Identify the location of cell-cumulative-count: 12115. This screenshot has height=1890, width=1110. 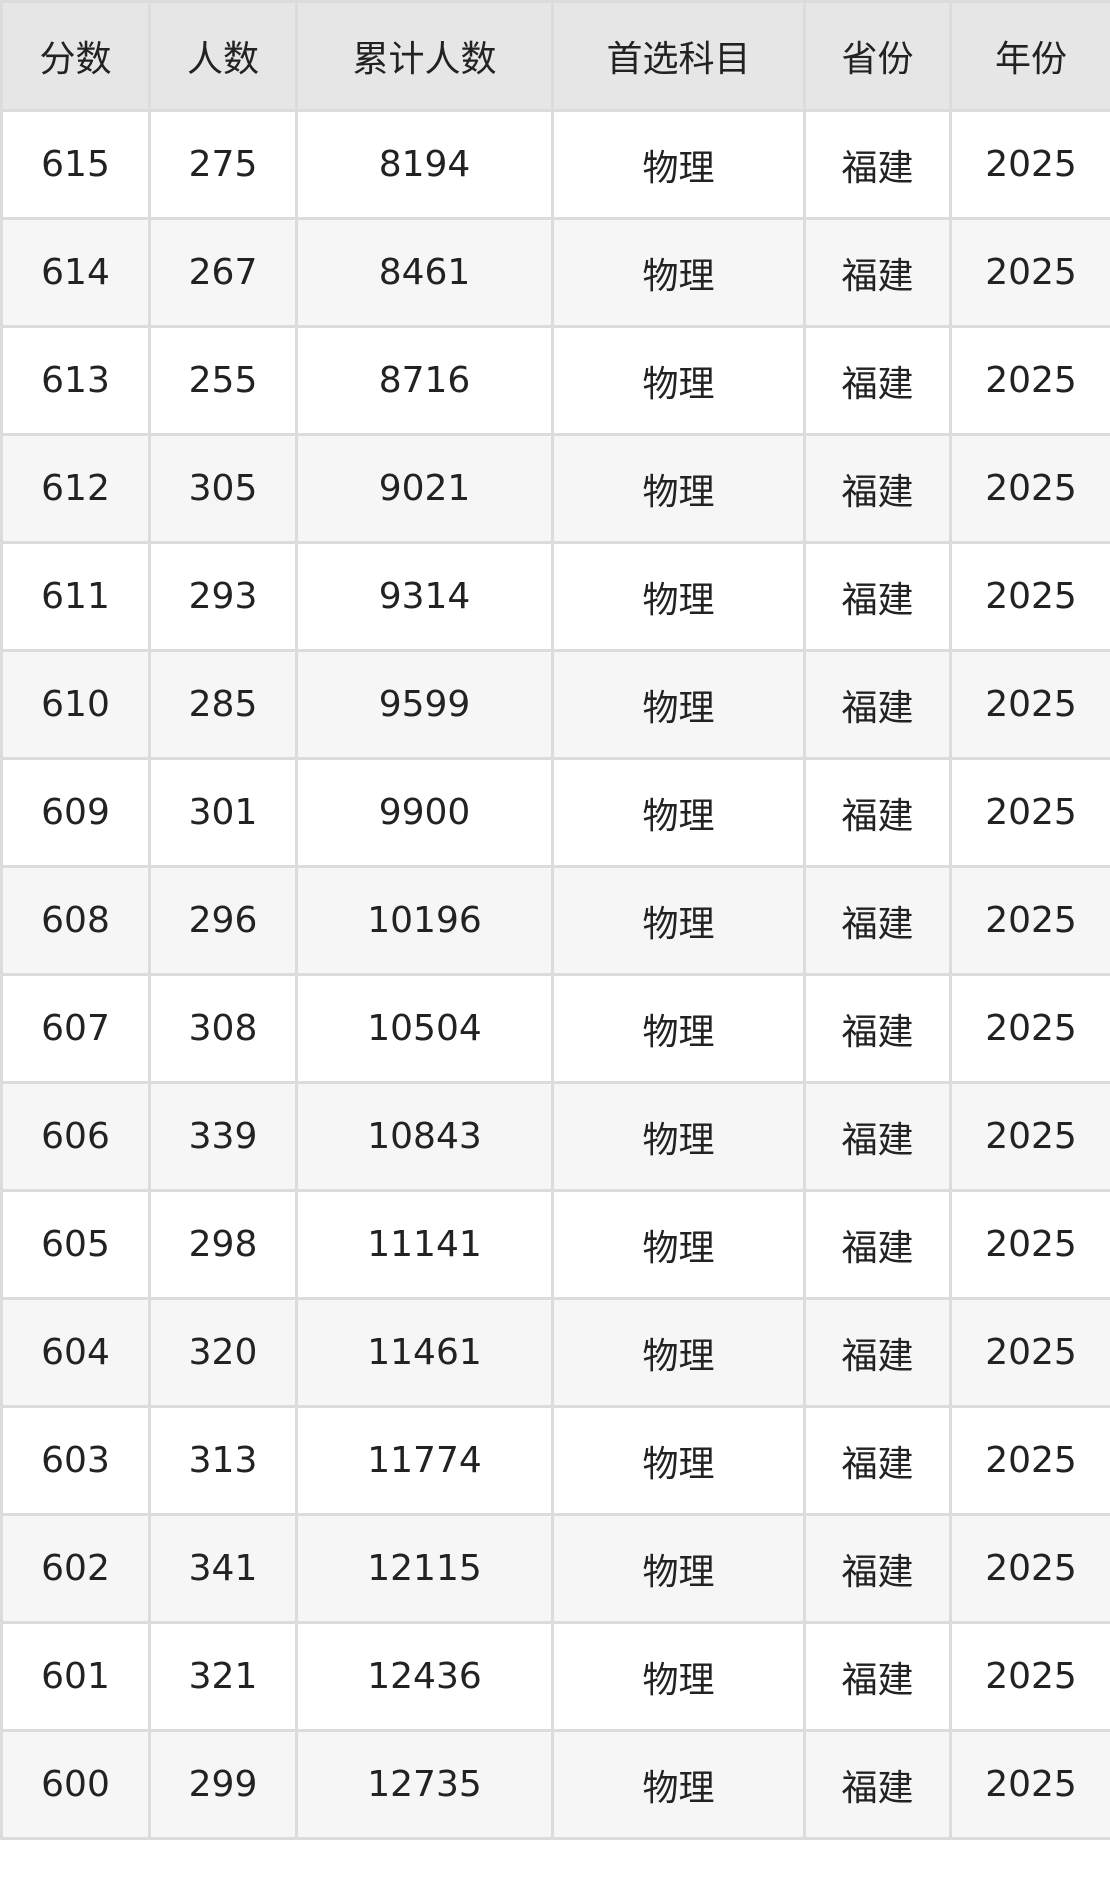
(424, 1568).